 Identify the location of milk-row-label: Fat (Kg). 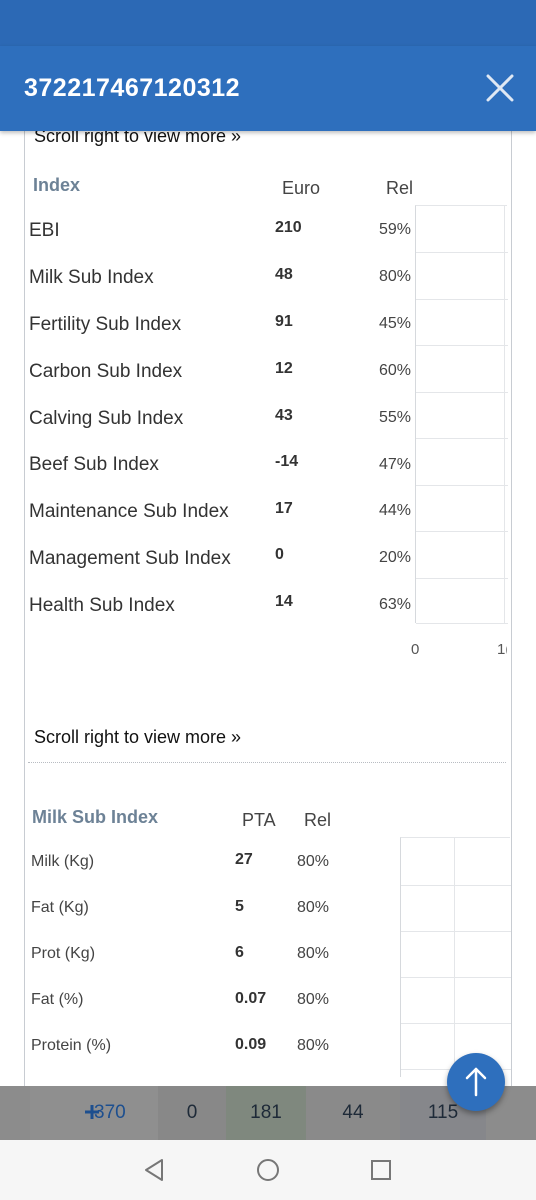
(60, 907).